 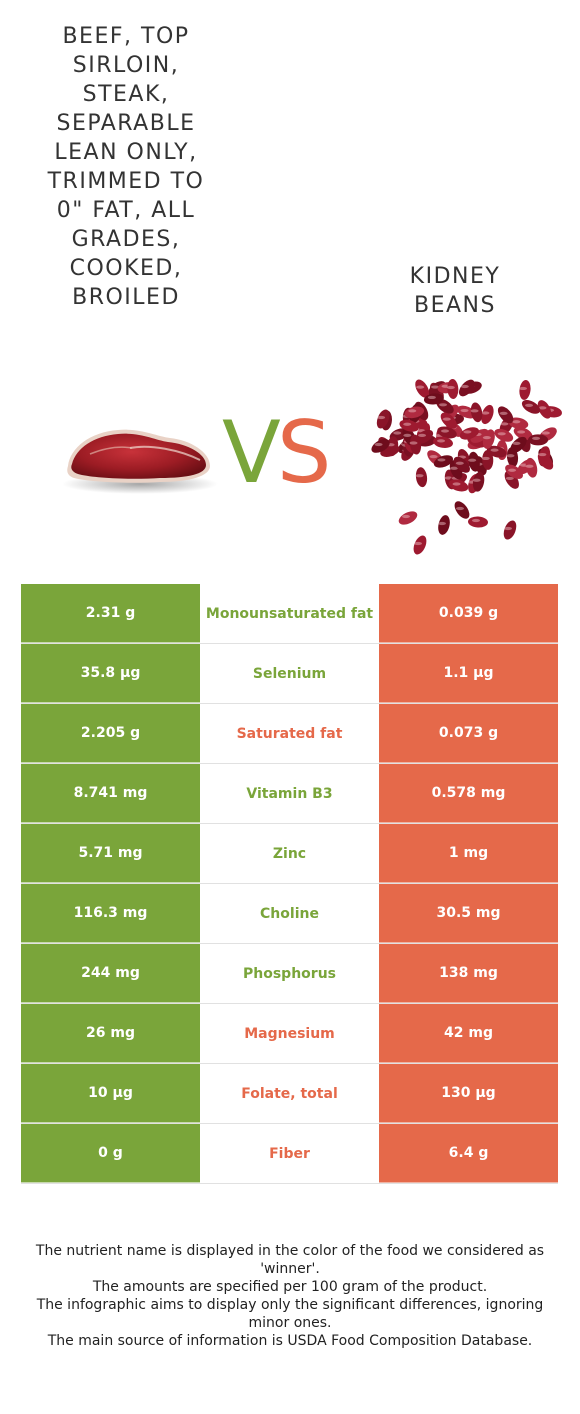 What do you see at coordinates (289, 614) in the screenshot?
I see `table-row: 2.31 g Monounsaturated fat 0.039 g` at bounding box center [289, 614].